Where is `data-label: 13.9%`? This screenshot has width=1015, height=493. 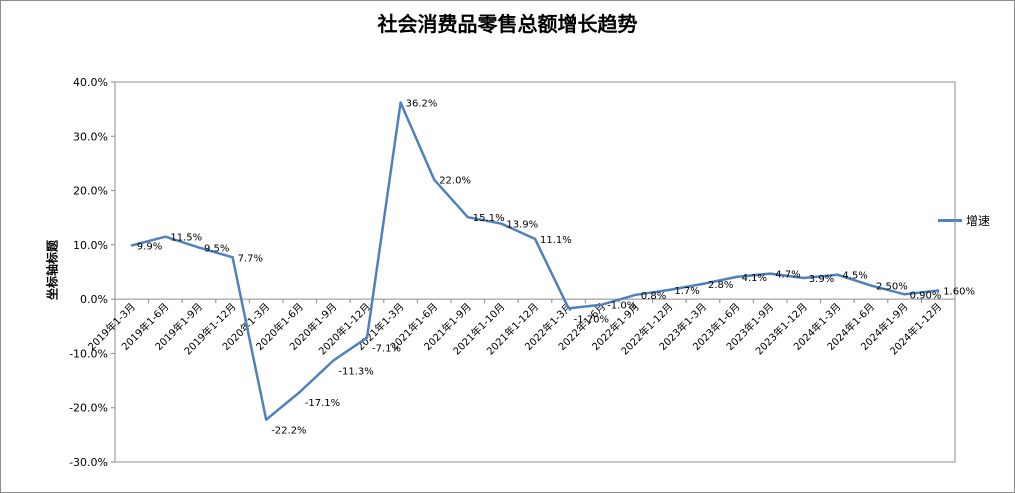 data-label: 13.9% is located at coordinates (522, 225).